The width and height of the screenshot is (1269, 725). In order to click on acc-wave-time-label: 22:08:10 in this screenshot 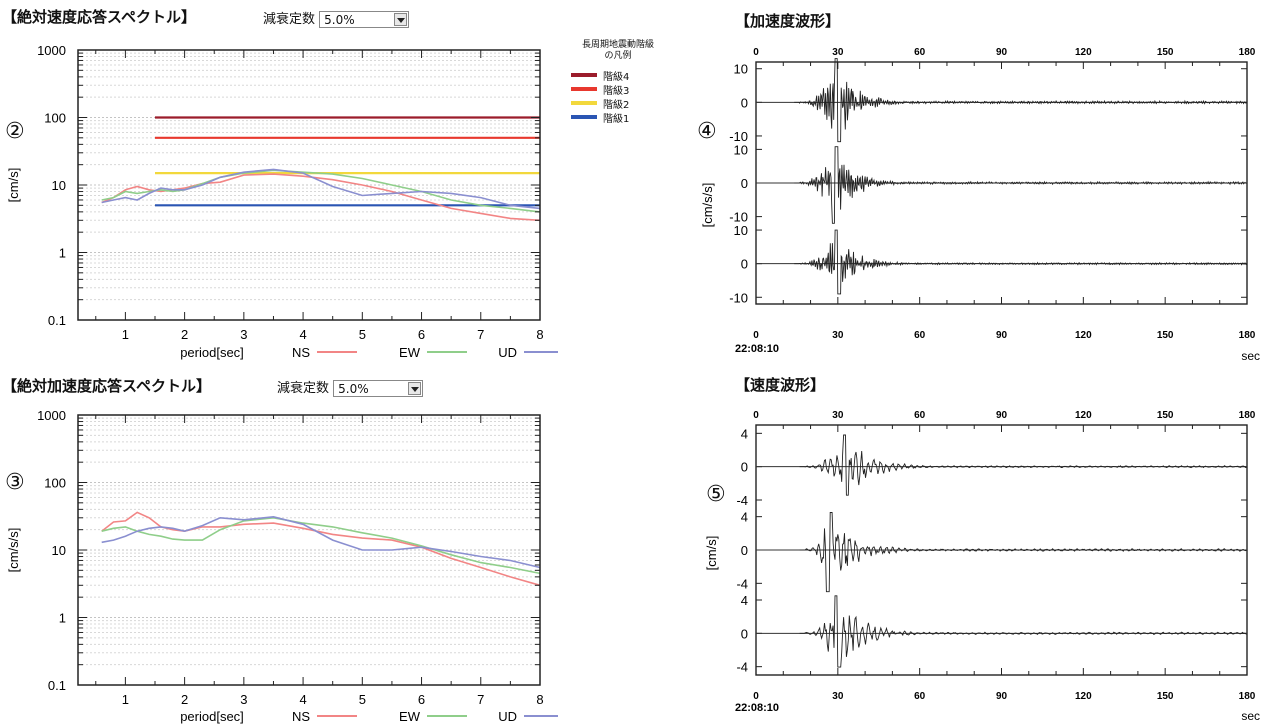, I will do `click(757, 349)`.